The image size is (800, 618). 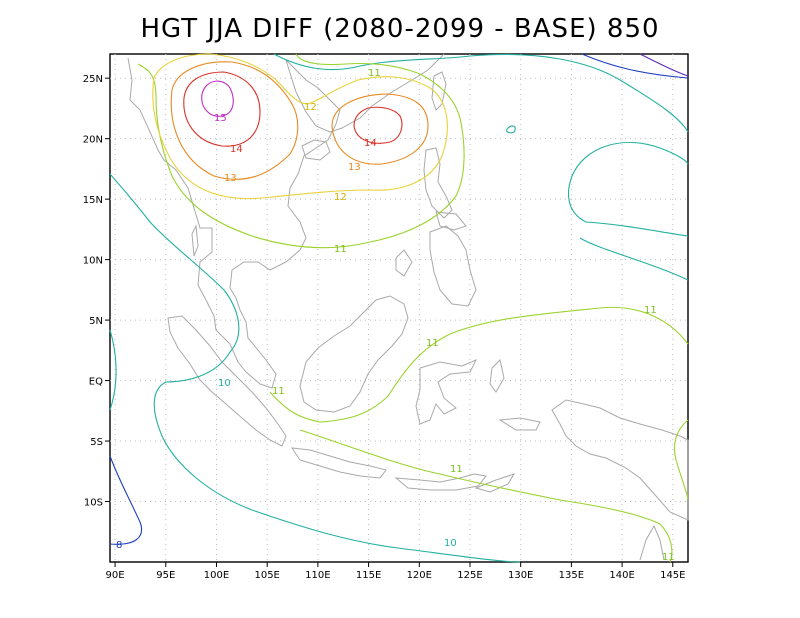 I want to click on y-tick-label: 10S, so click(x=93, y=503).